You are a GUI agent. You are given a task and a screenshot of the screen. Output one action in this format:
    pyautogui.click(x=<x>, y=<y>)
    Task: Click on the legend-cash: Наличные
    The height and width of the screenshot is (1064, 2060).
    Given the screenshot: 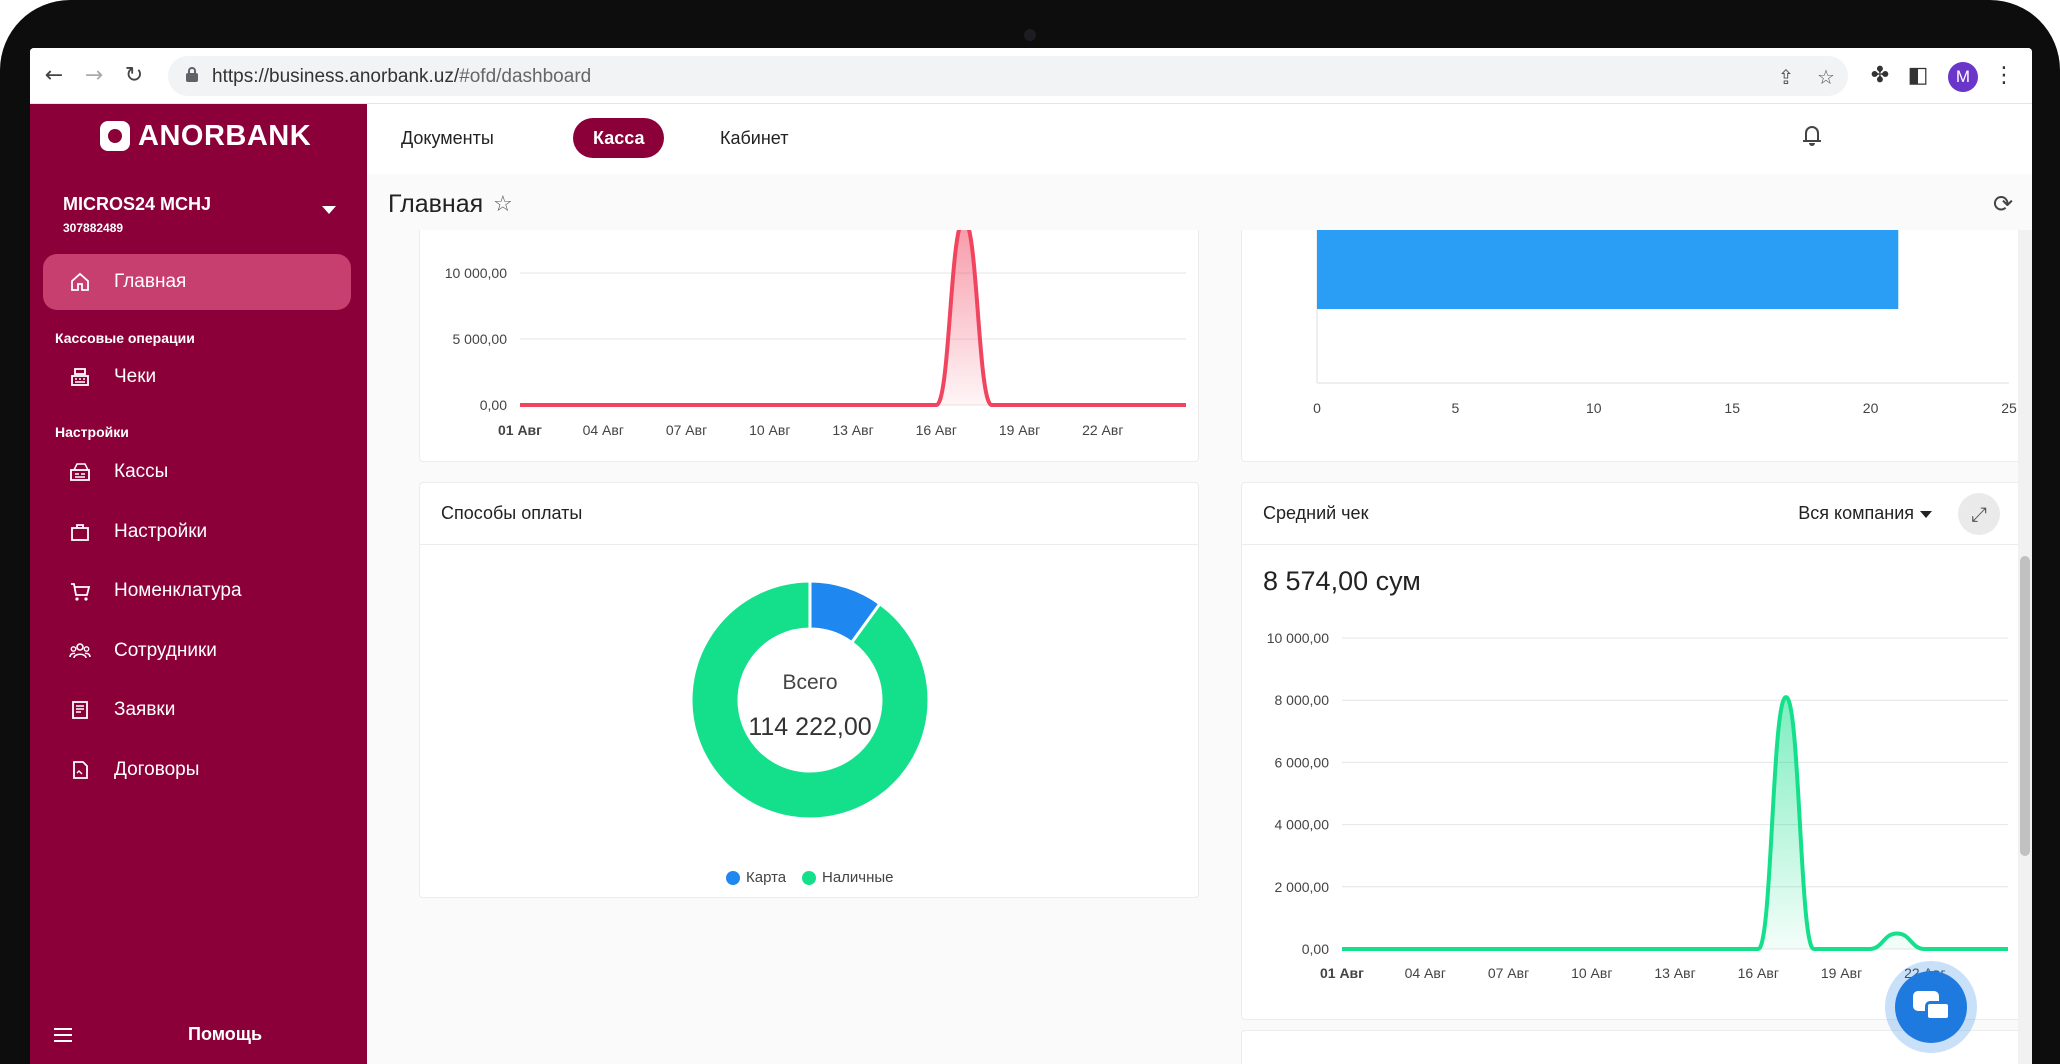 What is the action you would take?
    pyautogui.click(x=848, y=877)
    